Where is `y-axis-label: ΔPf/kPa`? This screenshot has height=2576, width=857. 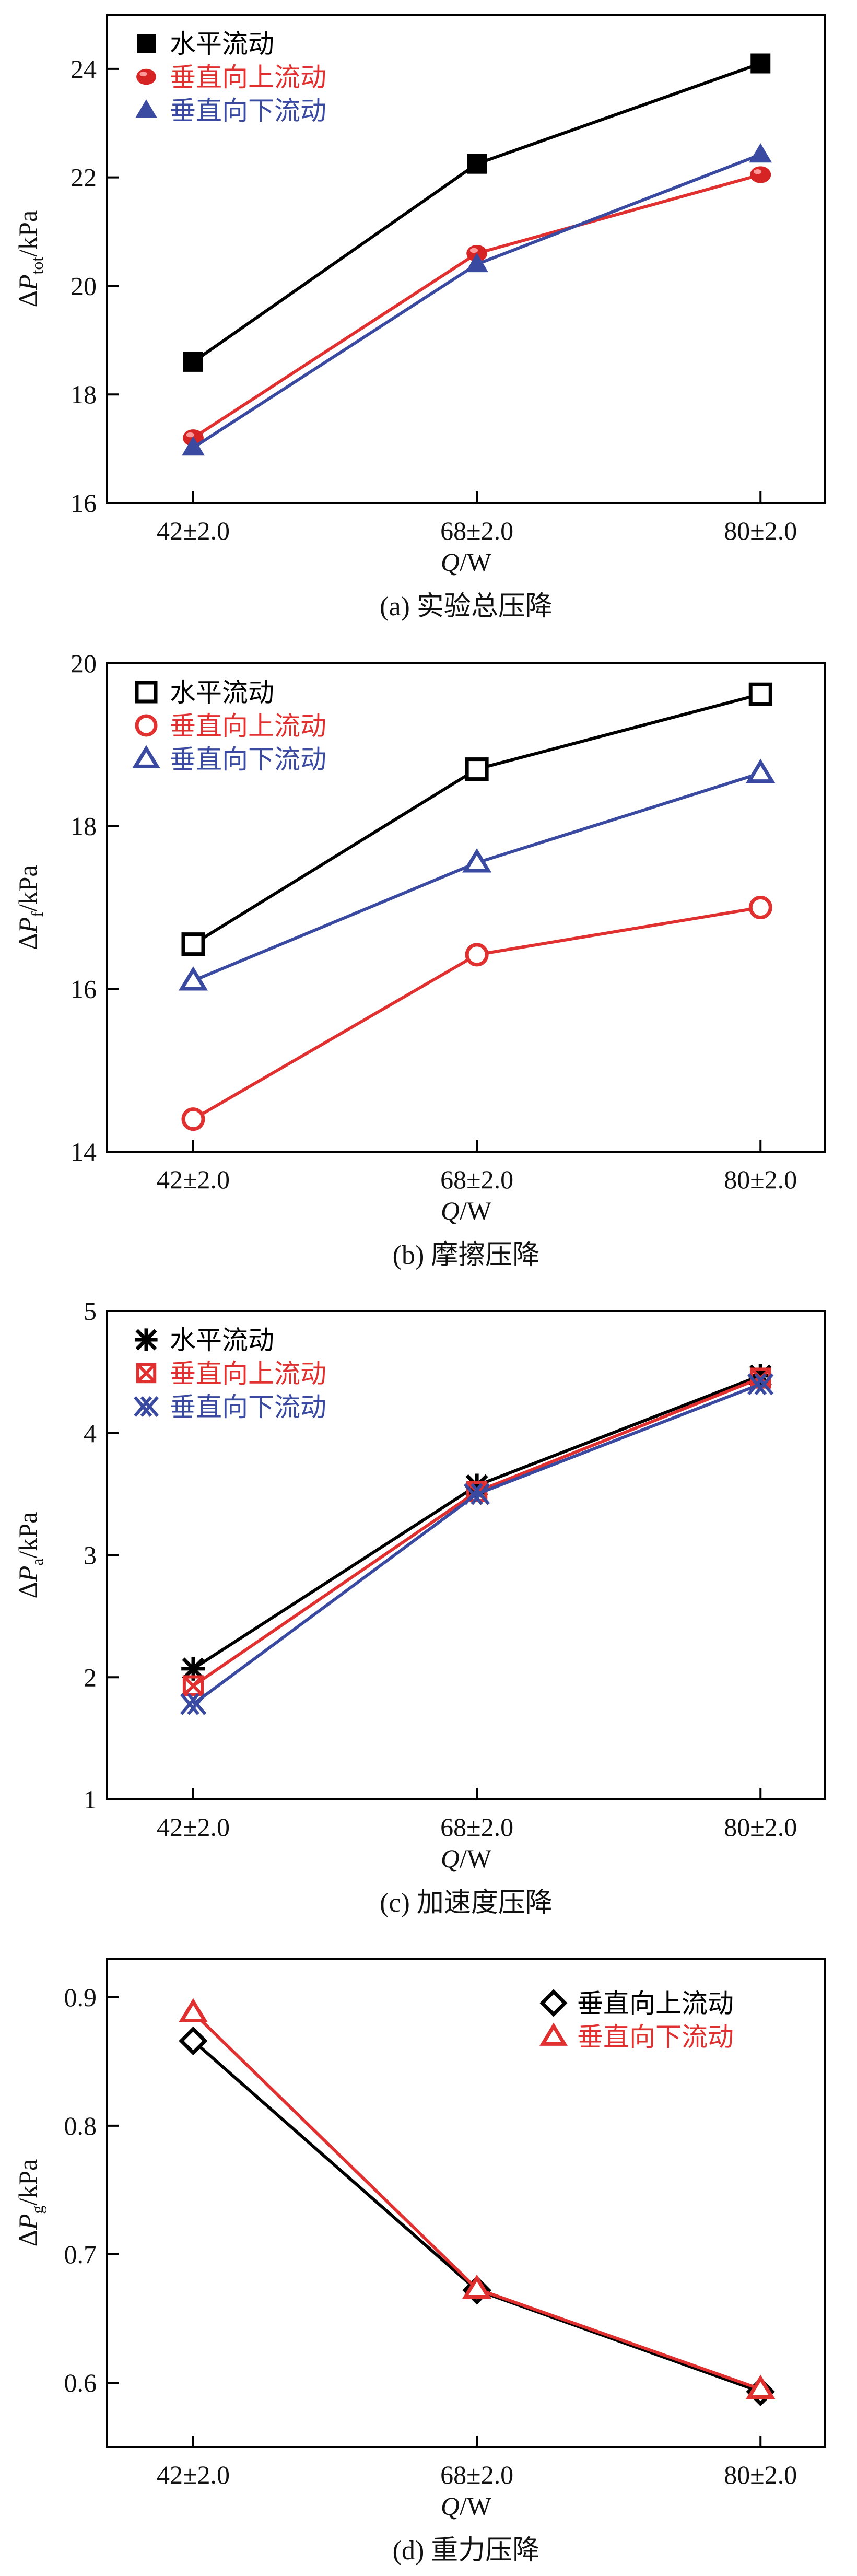
y-axis-label: ΔPf/kPa is located at coordinates (30, 907).